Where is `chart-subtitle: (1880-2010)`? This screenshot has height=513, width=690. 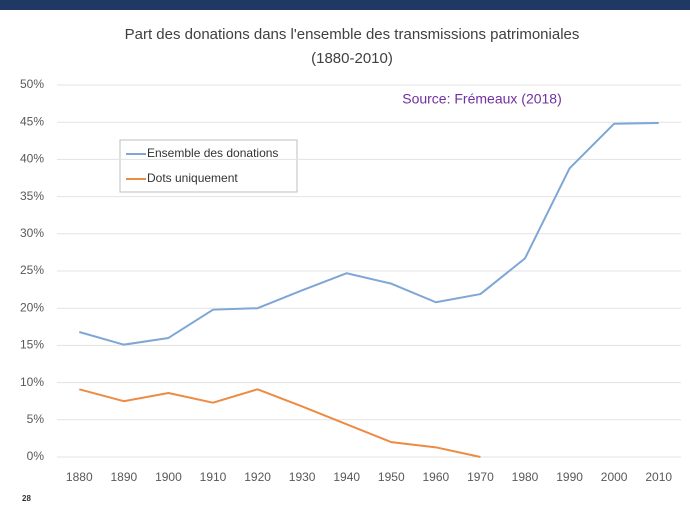 chart-subtitle: (1880-2010) is located at coordinates (352, 58).